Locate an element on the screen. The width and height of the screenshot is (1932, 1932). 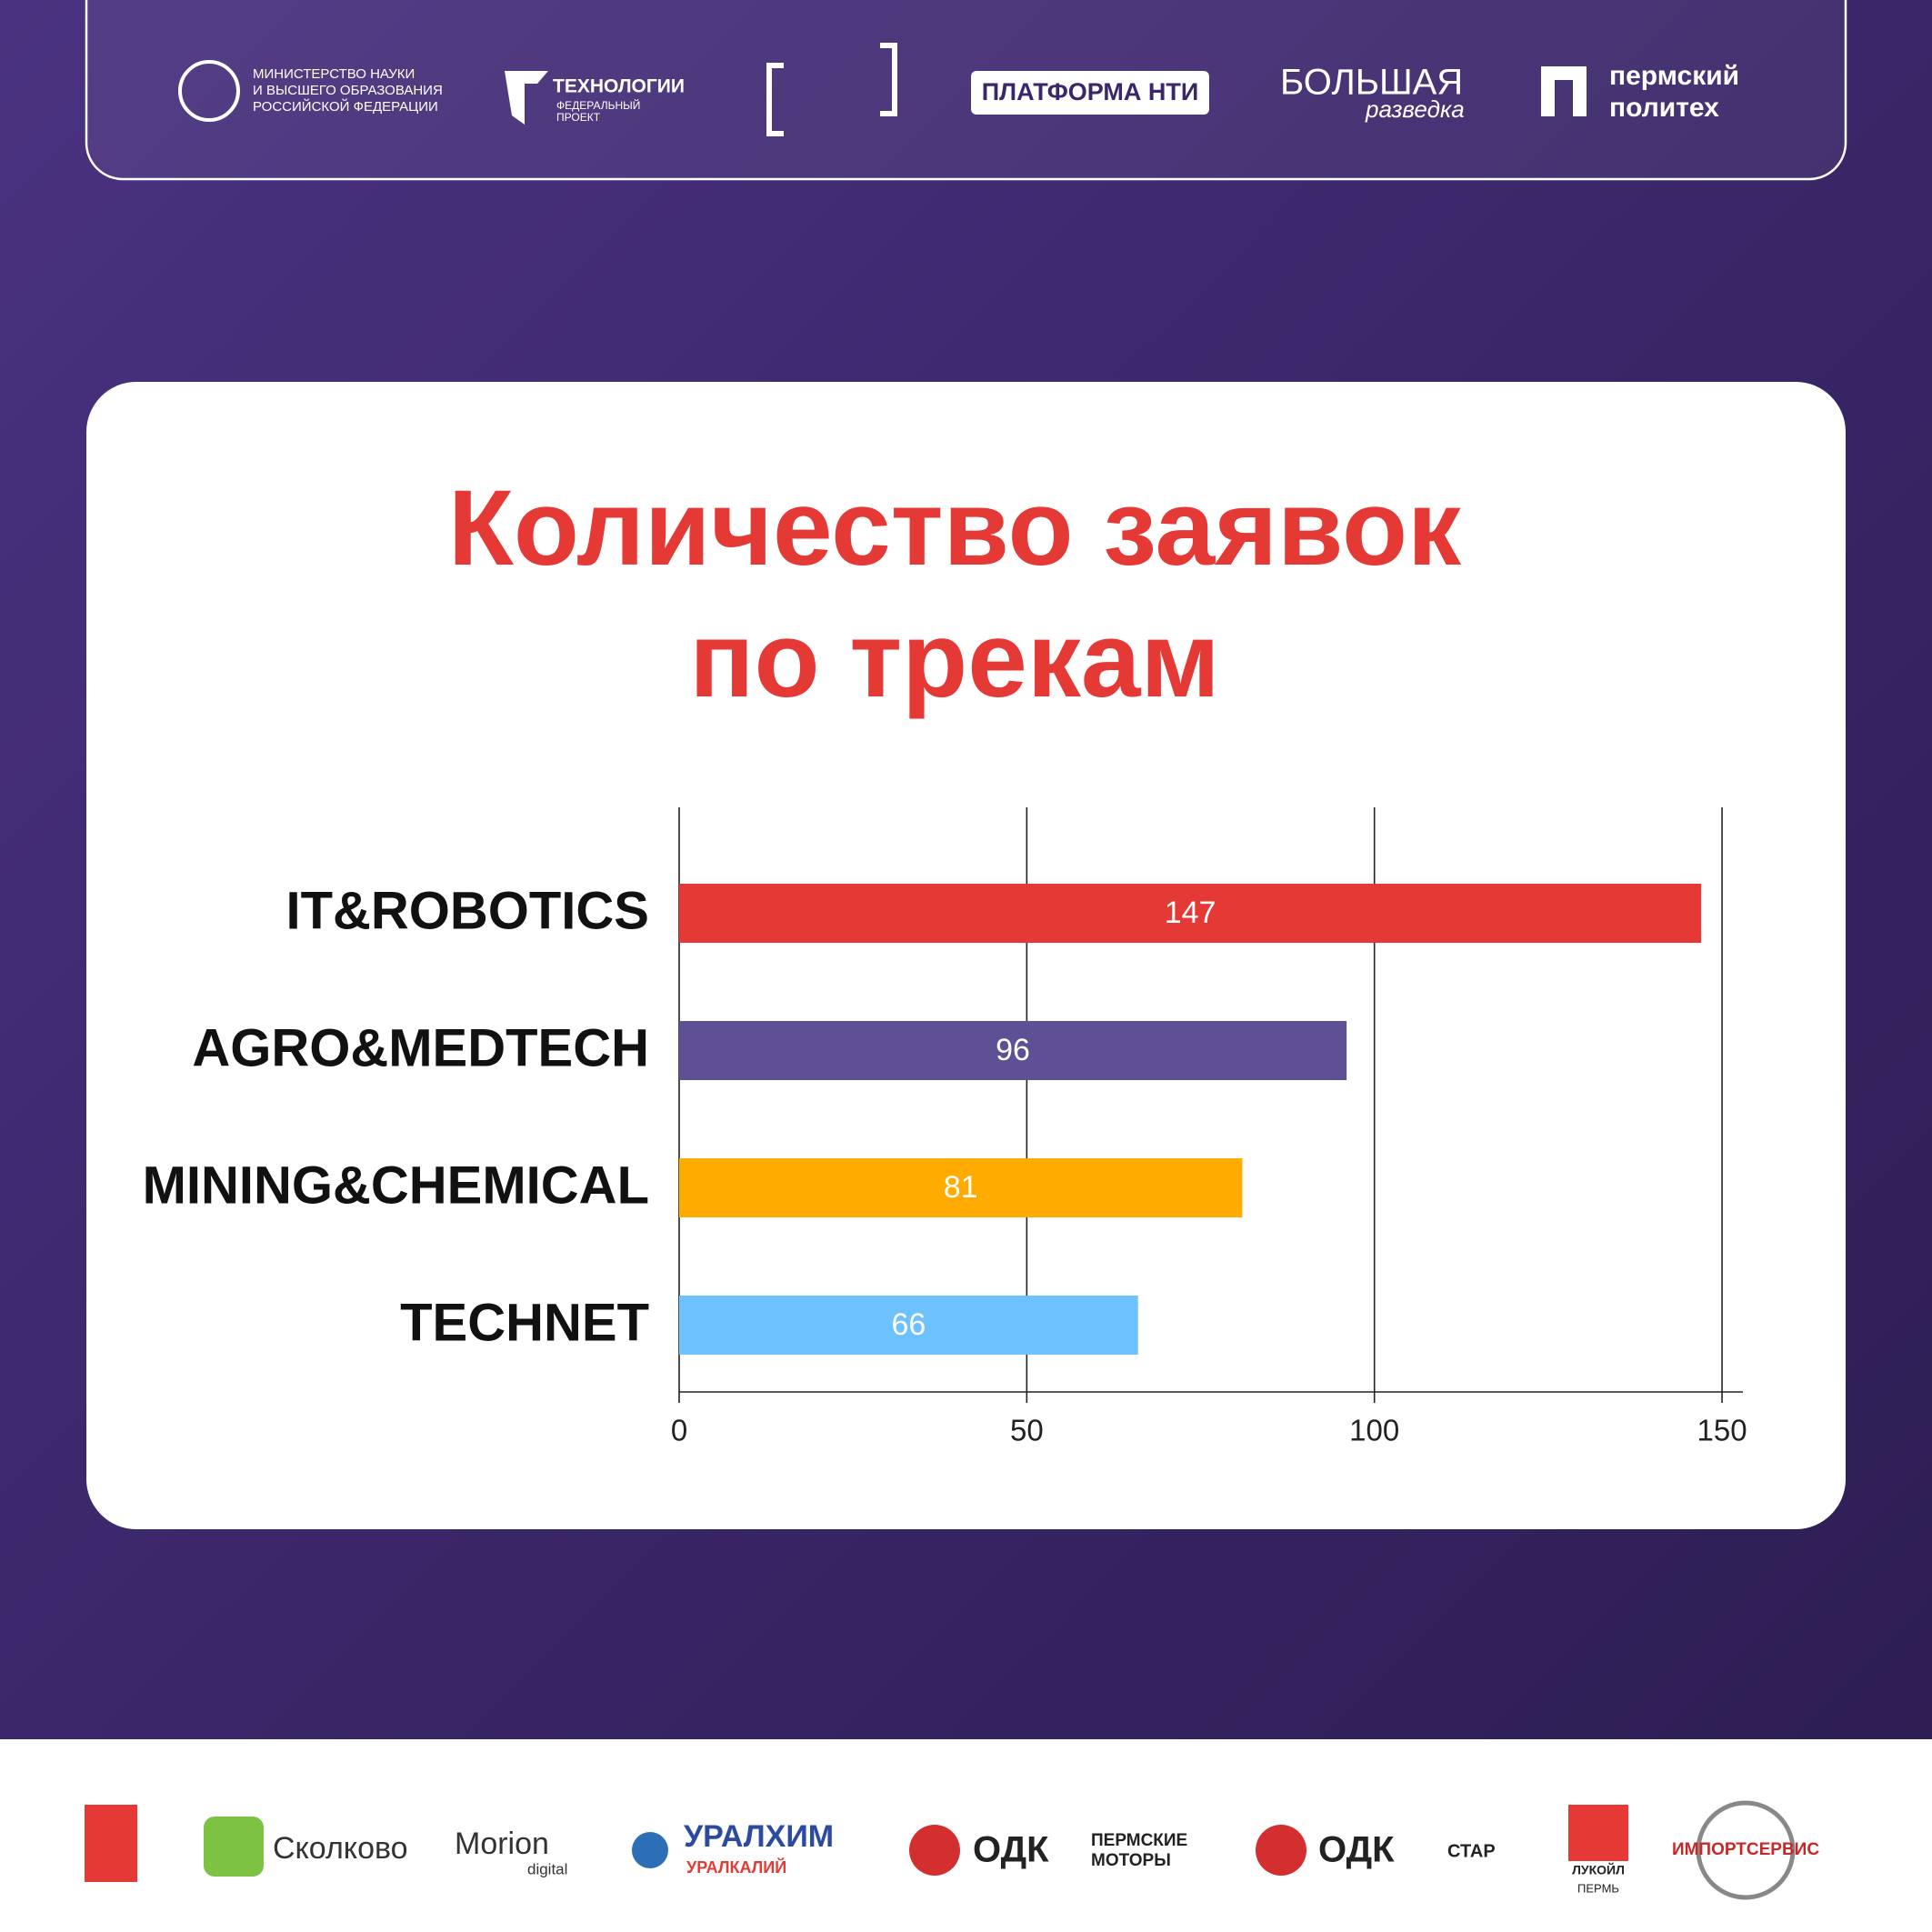
y-tick-label: MINING&CHEMICAL is located at coordinates (396, 1185).